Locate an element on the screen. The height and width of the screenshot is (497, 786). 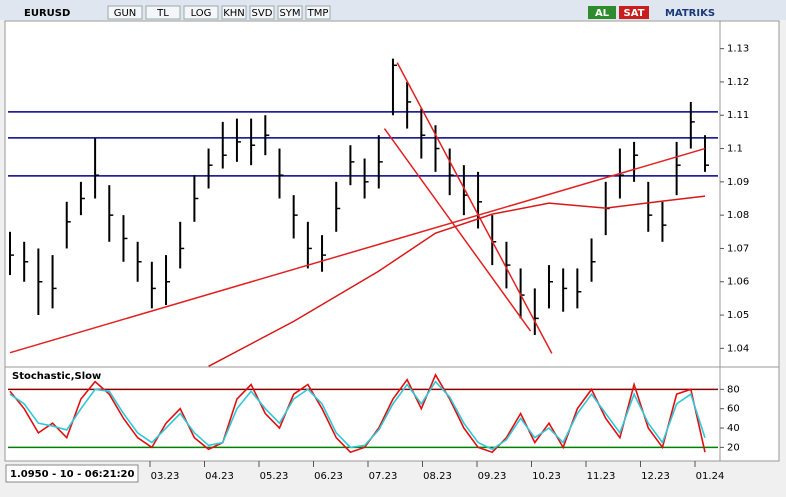
x-tick-label: 03.23 is located at coordinates (165, 476).